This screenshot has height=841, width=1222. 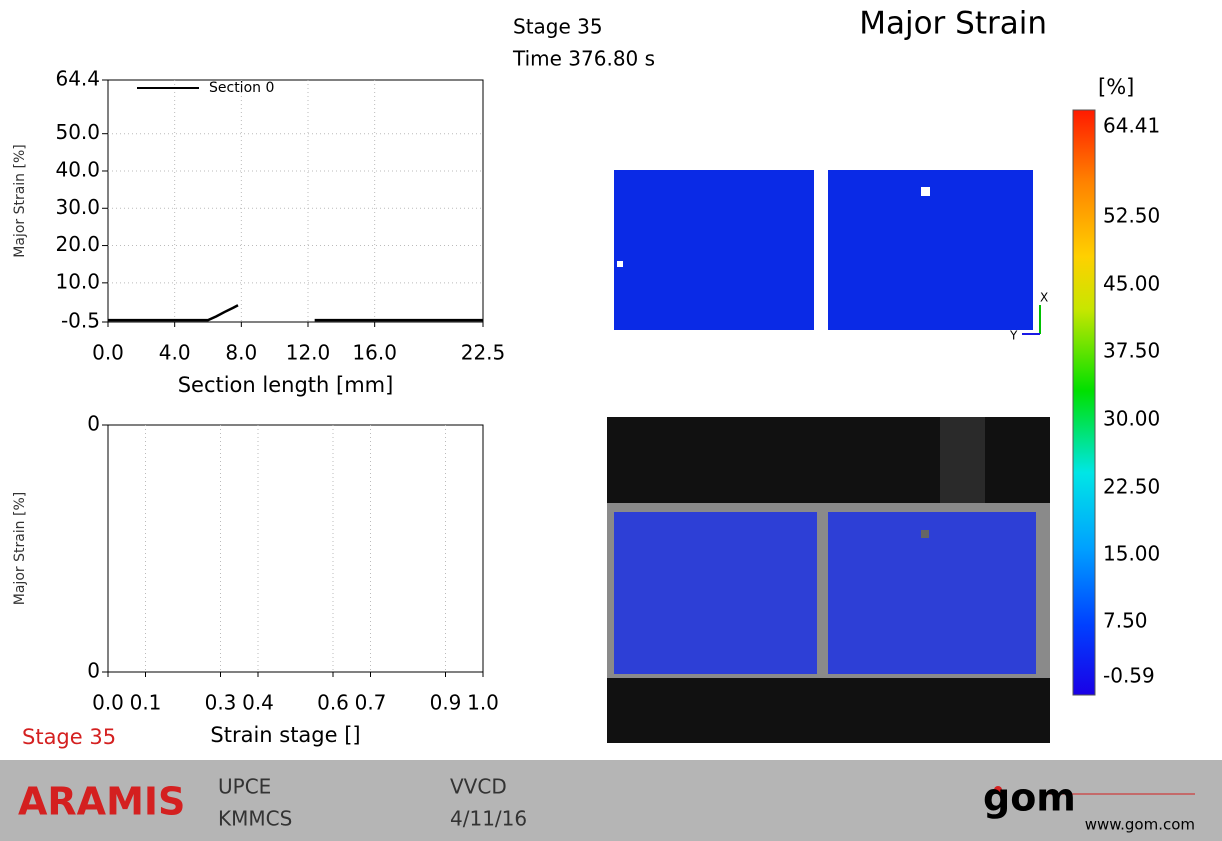 I want to click on colorbar-label: 37.50, so click(x=1131, y=351).